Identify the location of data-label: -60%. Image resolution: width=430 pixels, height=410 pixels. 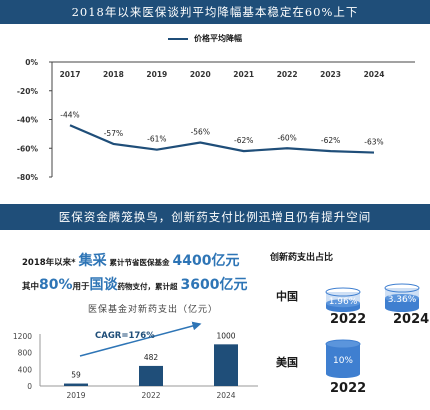
(286, 137).